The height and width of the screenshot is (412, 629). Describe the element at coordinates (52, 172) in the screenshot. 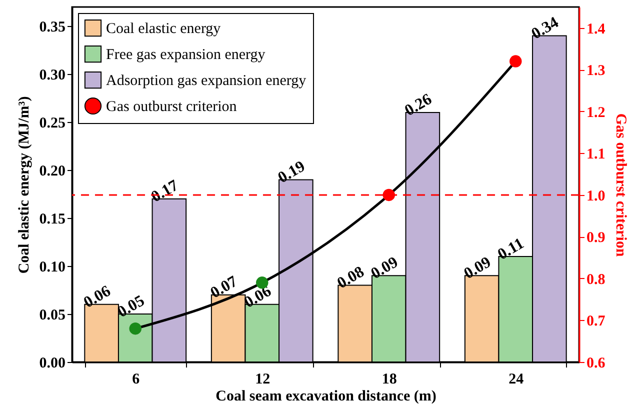

I see `y-tick-label: 0.20` at that location.